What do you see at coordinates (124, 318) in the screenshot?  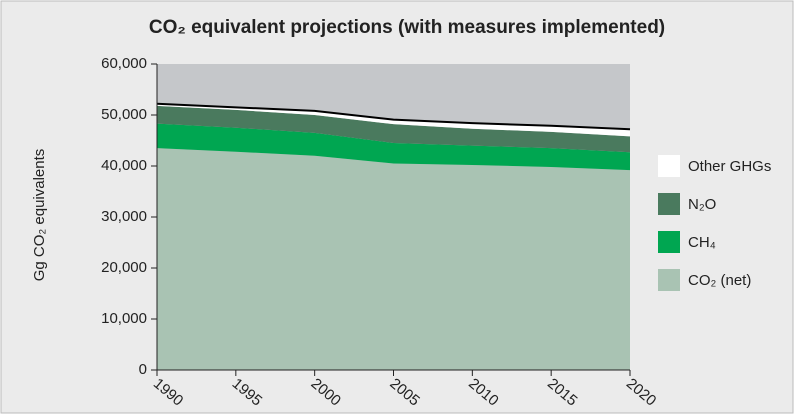 I see `y-tick-label: 10,000` at bounding box center [124, 318].